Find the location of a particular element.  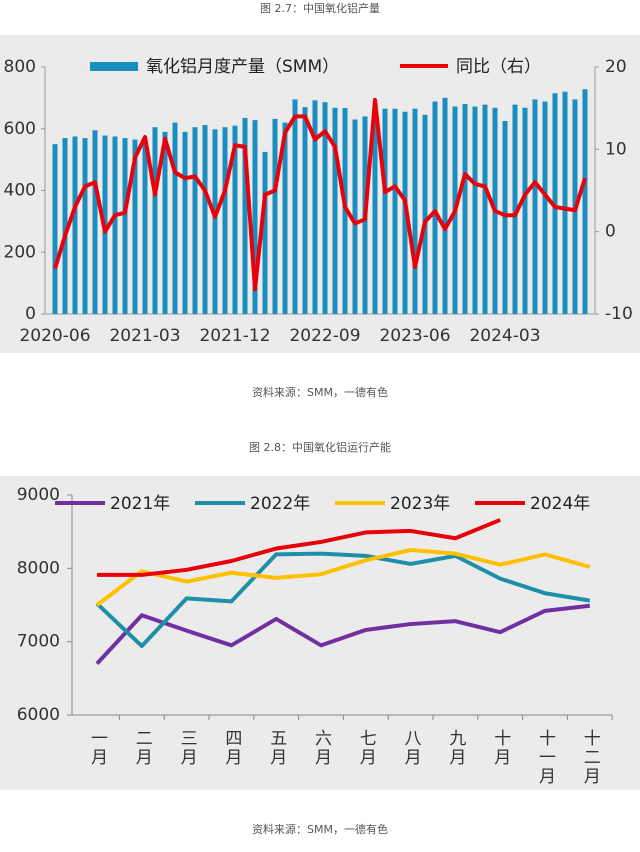

x-tick-label: 五月 is located at coordinates (276, 748).